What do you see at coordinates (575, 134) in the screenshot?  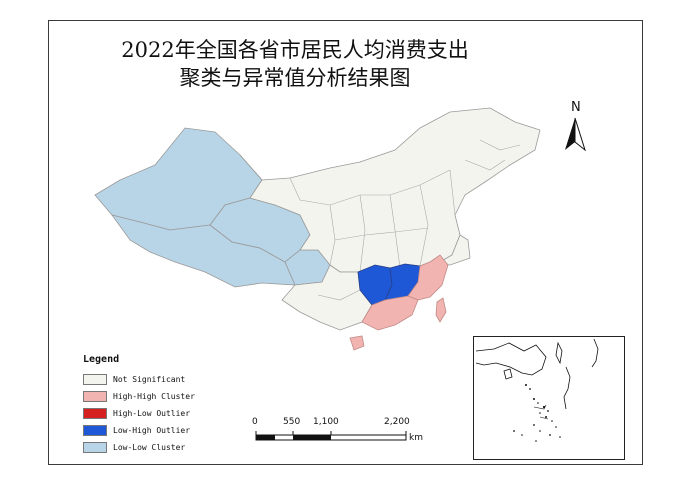 I see `north-arrow-icon` at bounding box center [575, 134].